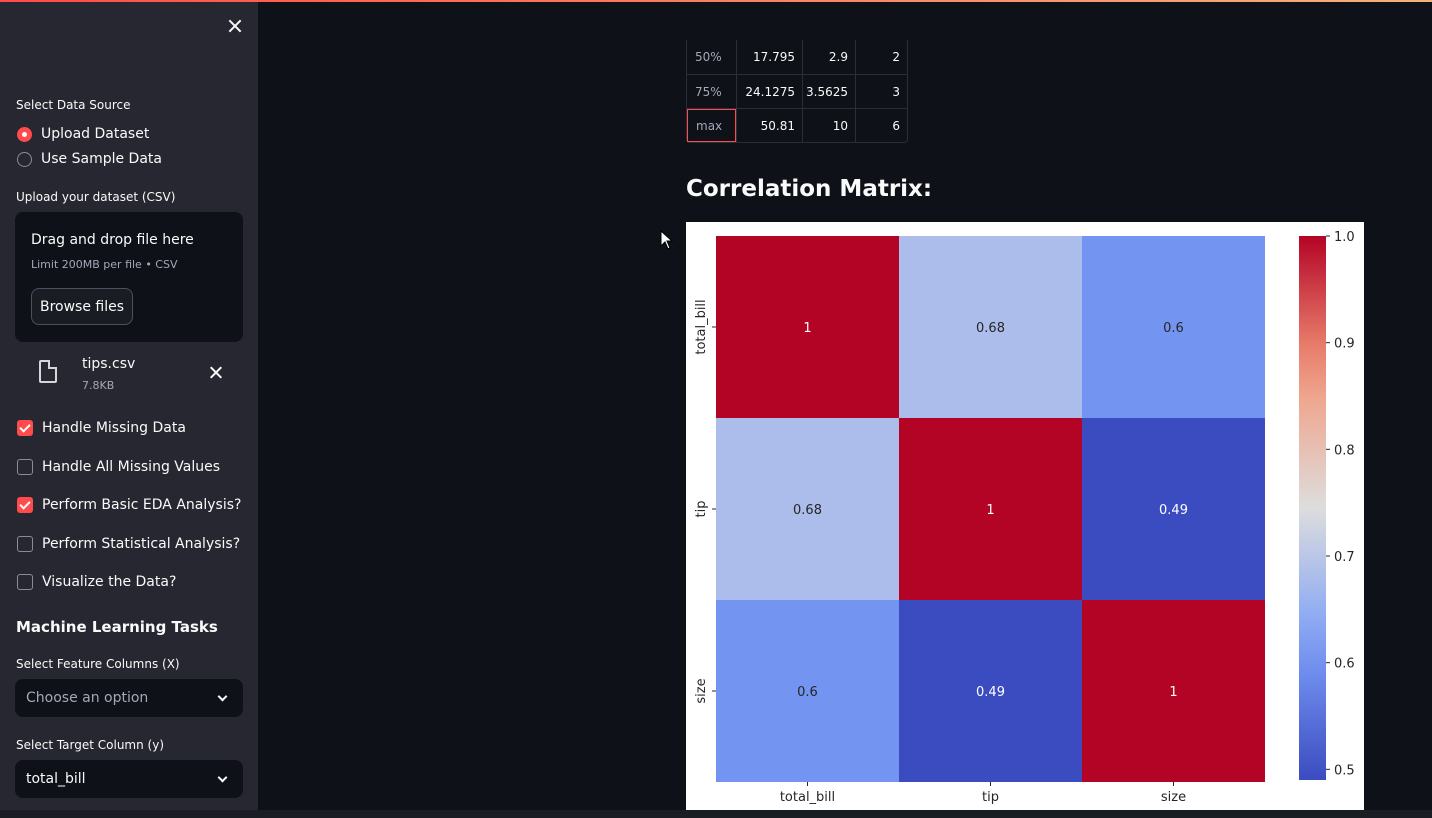 This screenshot has height=818, width=1432. I want to click on x-tick-label: tip, so click(990, 797).